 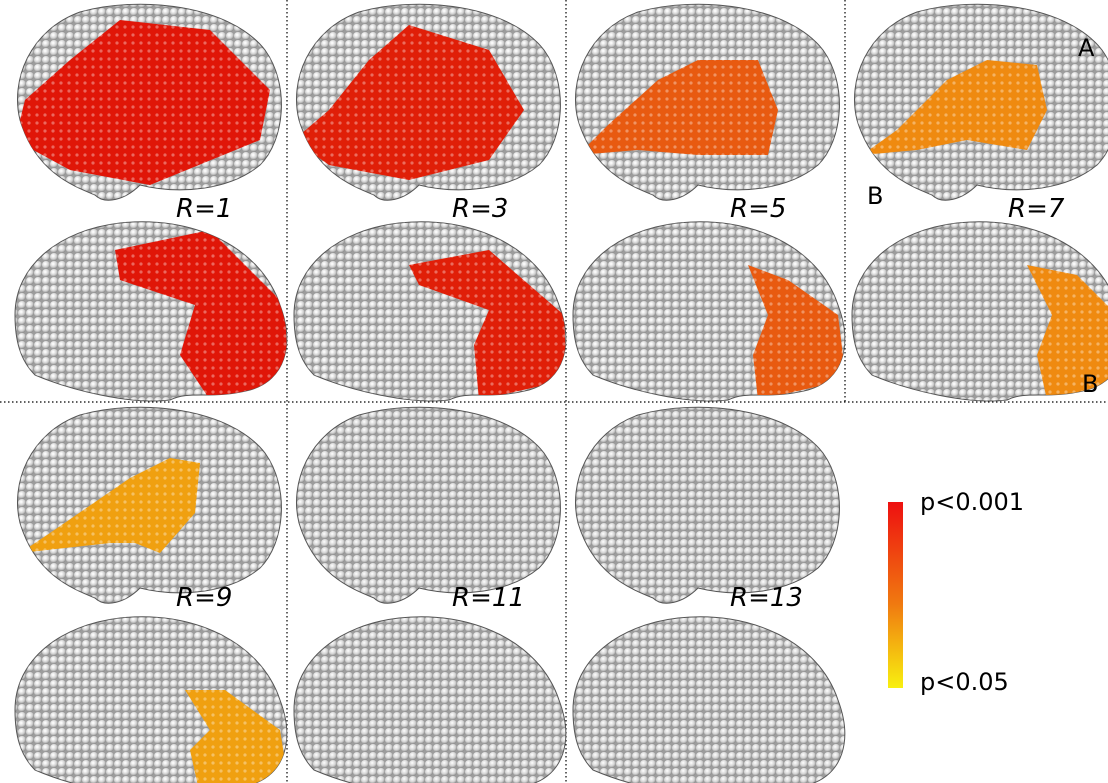 I want to click on colorbar-label: p<0.05, so click(x=964, y=682).